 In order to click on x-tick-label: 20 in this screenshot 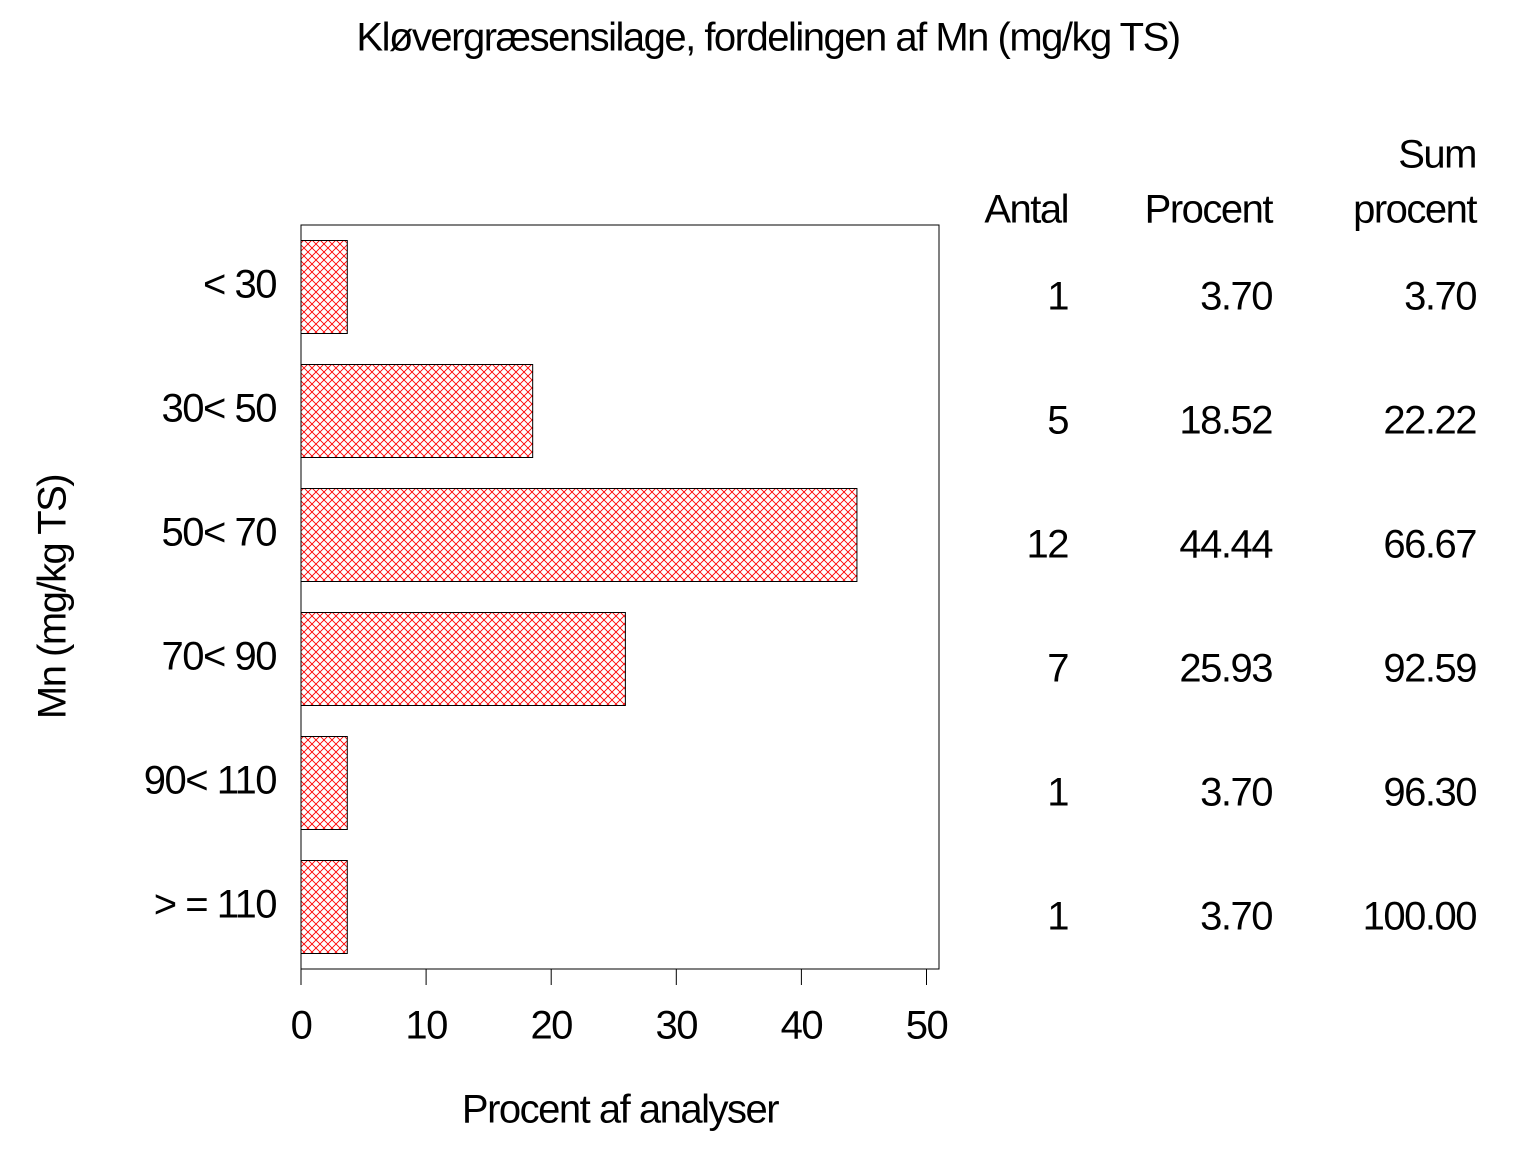, I will do `click(551, 1026)`.